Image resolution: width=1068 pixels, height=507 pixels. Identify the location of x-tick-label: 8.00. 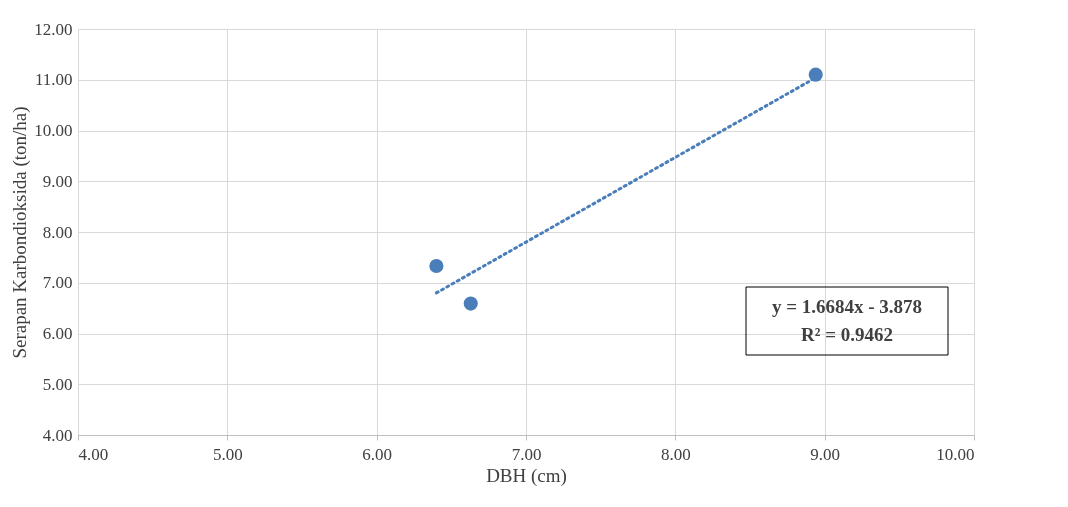
(675, 454).